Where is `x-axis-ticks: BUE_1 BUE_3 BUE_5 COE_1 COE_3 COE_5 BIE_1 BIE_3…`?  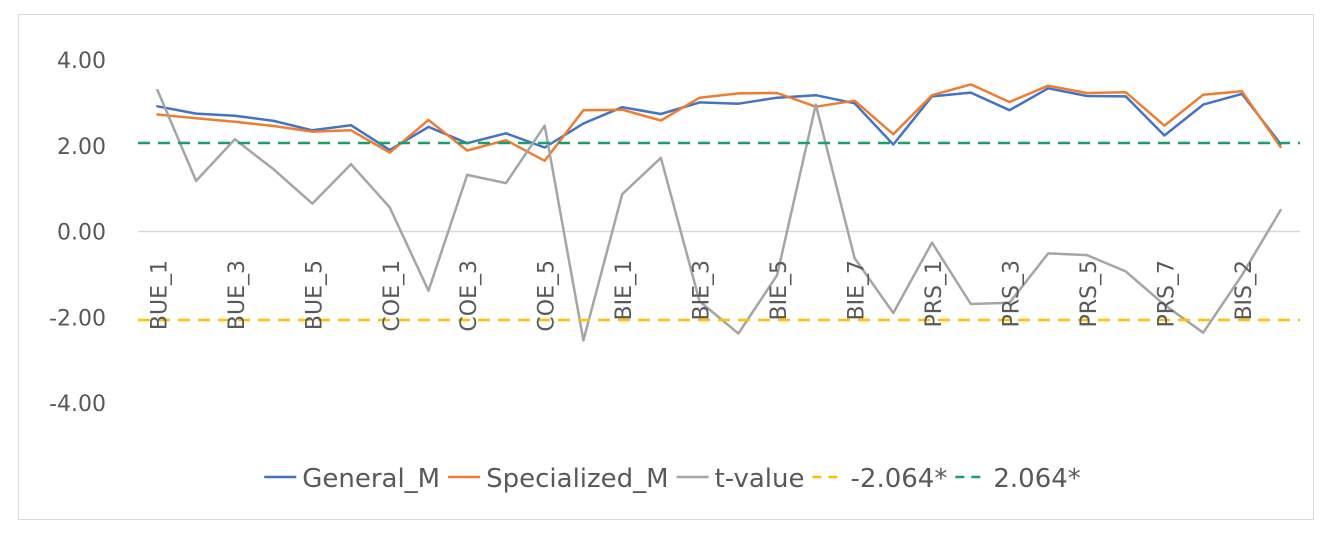
x-axis-ticks: BUE_1 BUE_3 BUE_5 COE_1 COE_3 COE_5 BIE_1 BIE_3… is located at coordinates (702, 296).